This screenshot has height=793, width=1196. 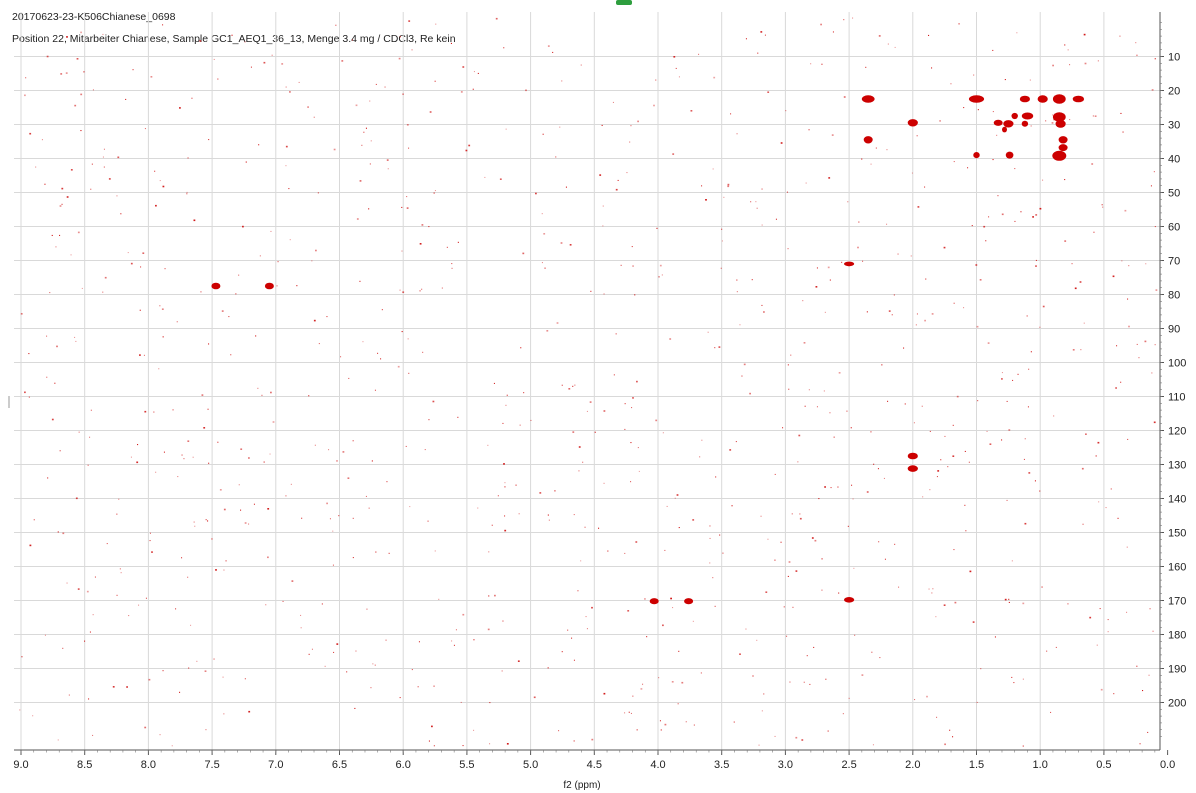 I want to click on x-tick-label: 6.5, so click(x=339, y=765).